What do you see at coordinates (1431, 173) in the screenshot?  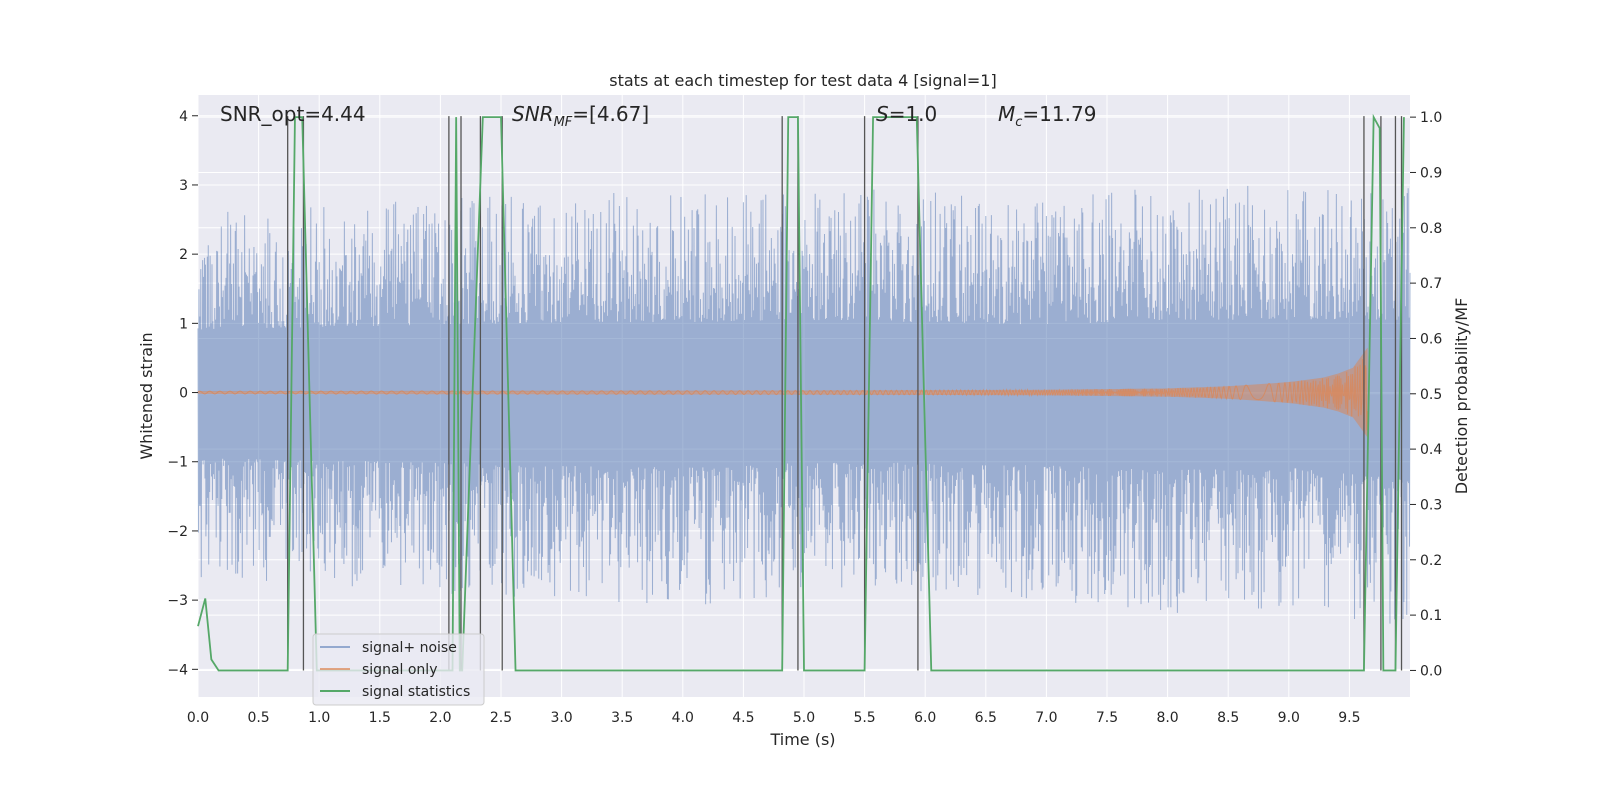 I see `y2-tick-label: 0.9` at bounding box center [1431, 173].